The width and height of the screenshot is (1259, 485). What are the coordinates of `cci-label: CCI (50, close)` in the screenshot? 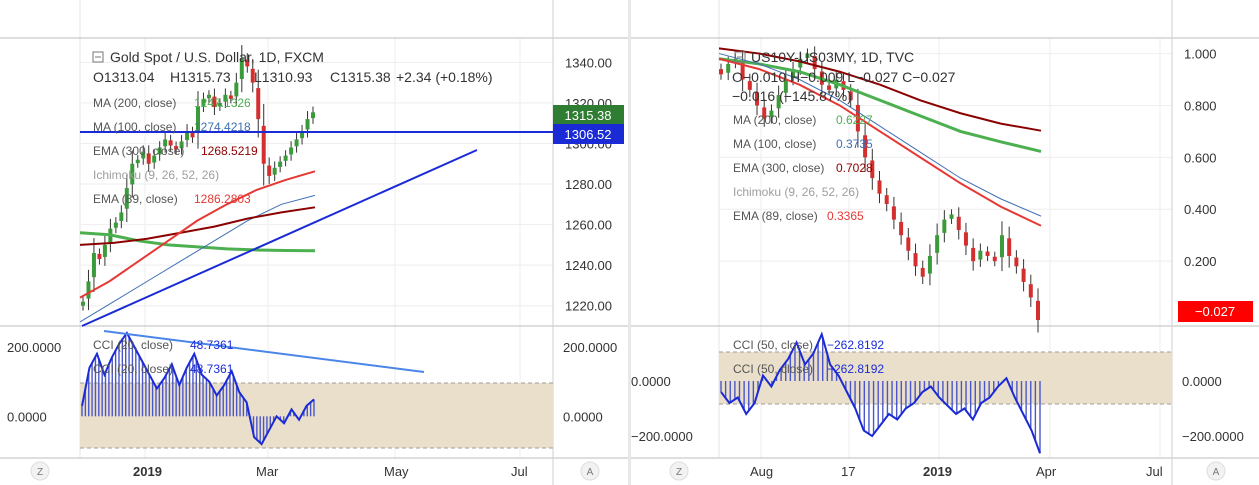 It's located at (773, 345).